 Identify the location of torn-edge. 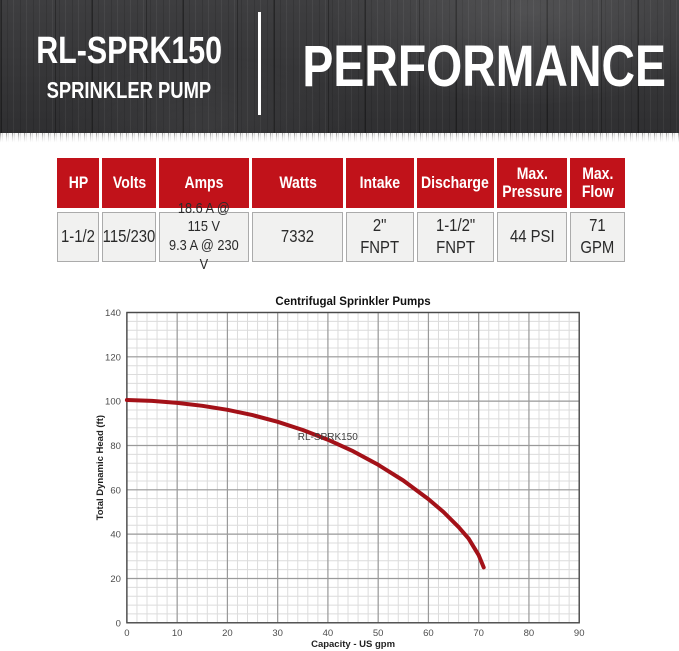
(339, 138).